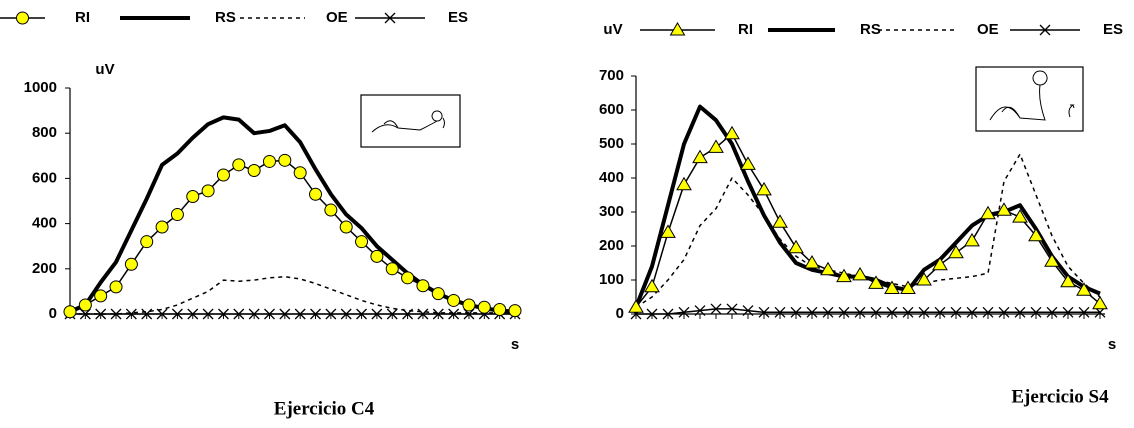 This screenshot has height=428, width=1134. Describe the element at coordinates (611, 211) in the screenshot. I see `y-tick-label: 300` at that location.